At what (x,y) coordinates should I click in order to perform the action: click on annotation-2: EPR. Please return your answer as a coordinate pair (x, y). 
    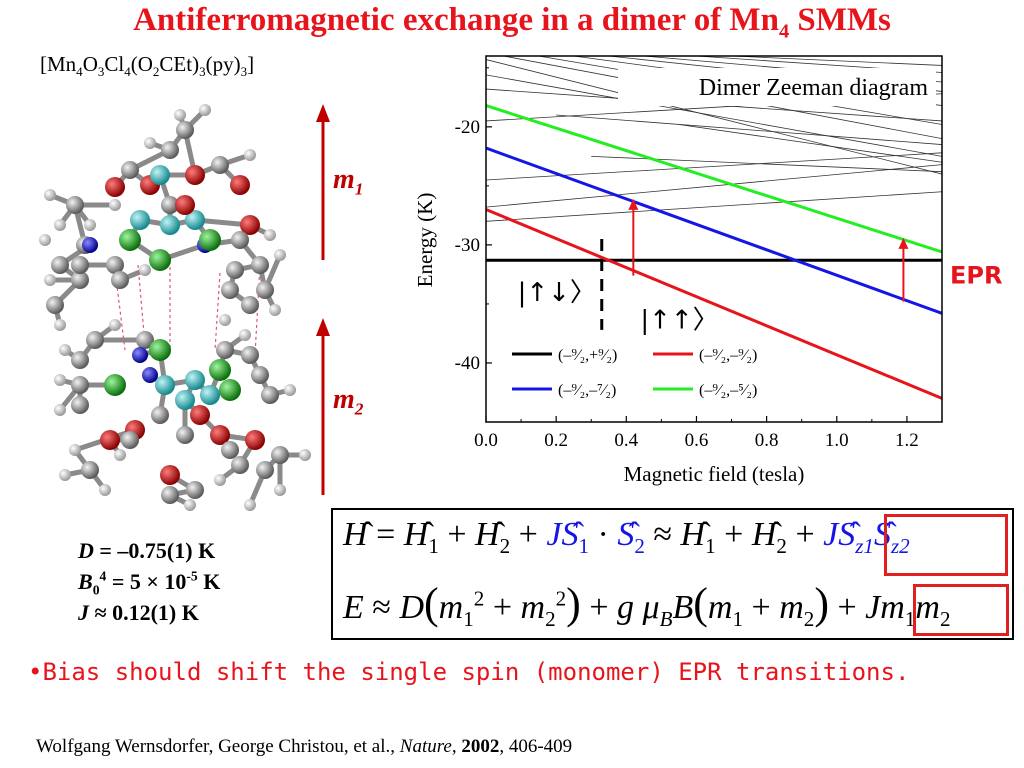
    Looking at the image, I should click on (976, 275).